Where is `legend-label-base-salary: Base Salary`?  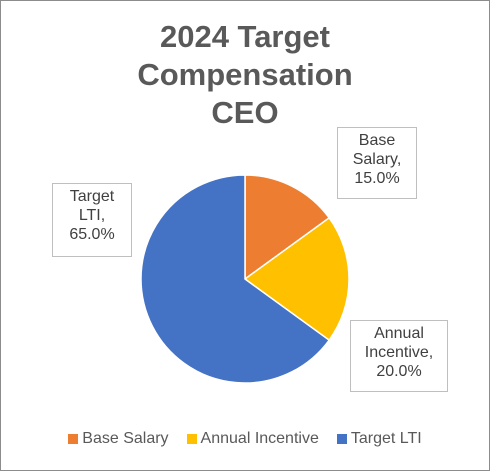 legend-label-base-salary: Base Salary is located at coordinates (125, 438).